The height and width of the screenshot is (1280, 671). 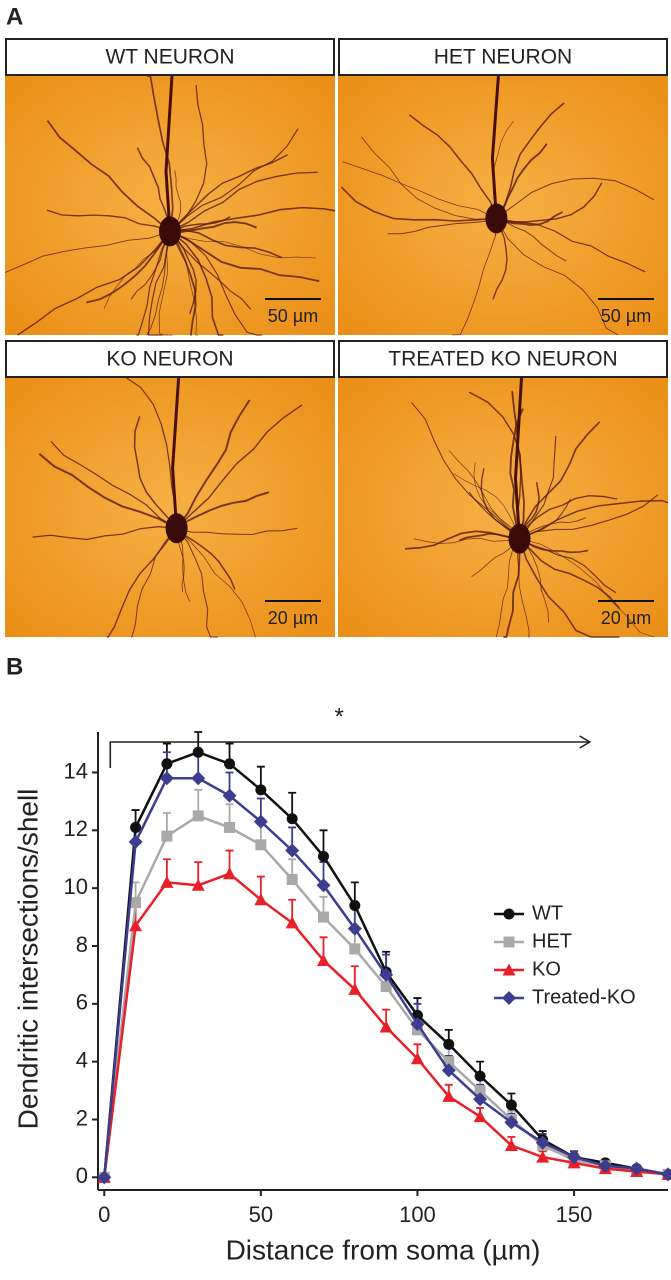 I want to click on y-tick-label: 4, so click(x=82, y=1059).